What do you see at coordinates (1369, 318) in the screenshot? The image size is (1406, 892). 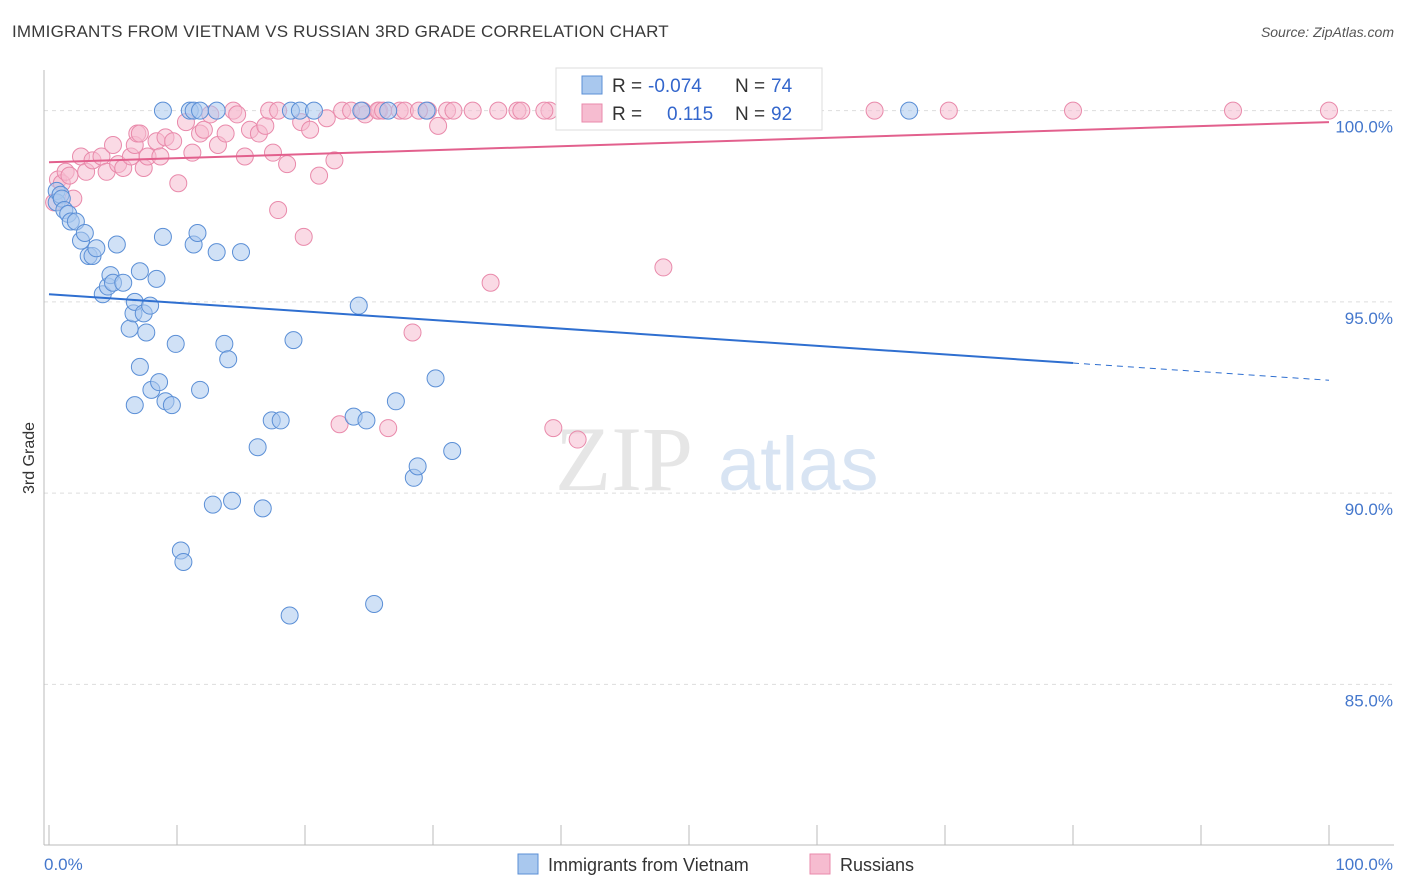 I see `y-tick-label: 95.0%` at bounding box center [1369, 318].